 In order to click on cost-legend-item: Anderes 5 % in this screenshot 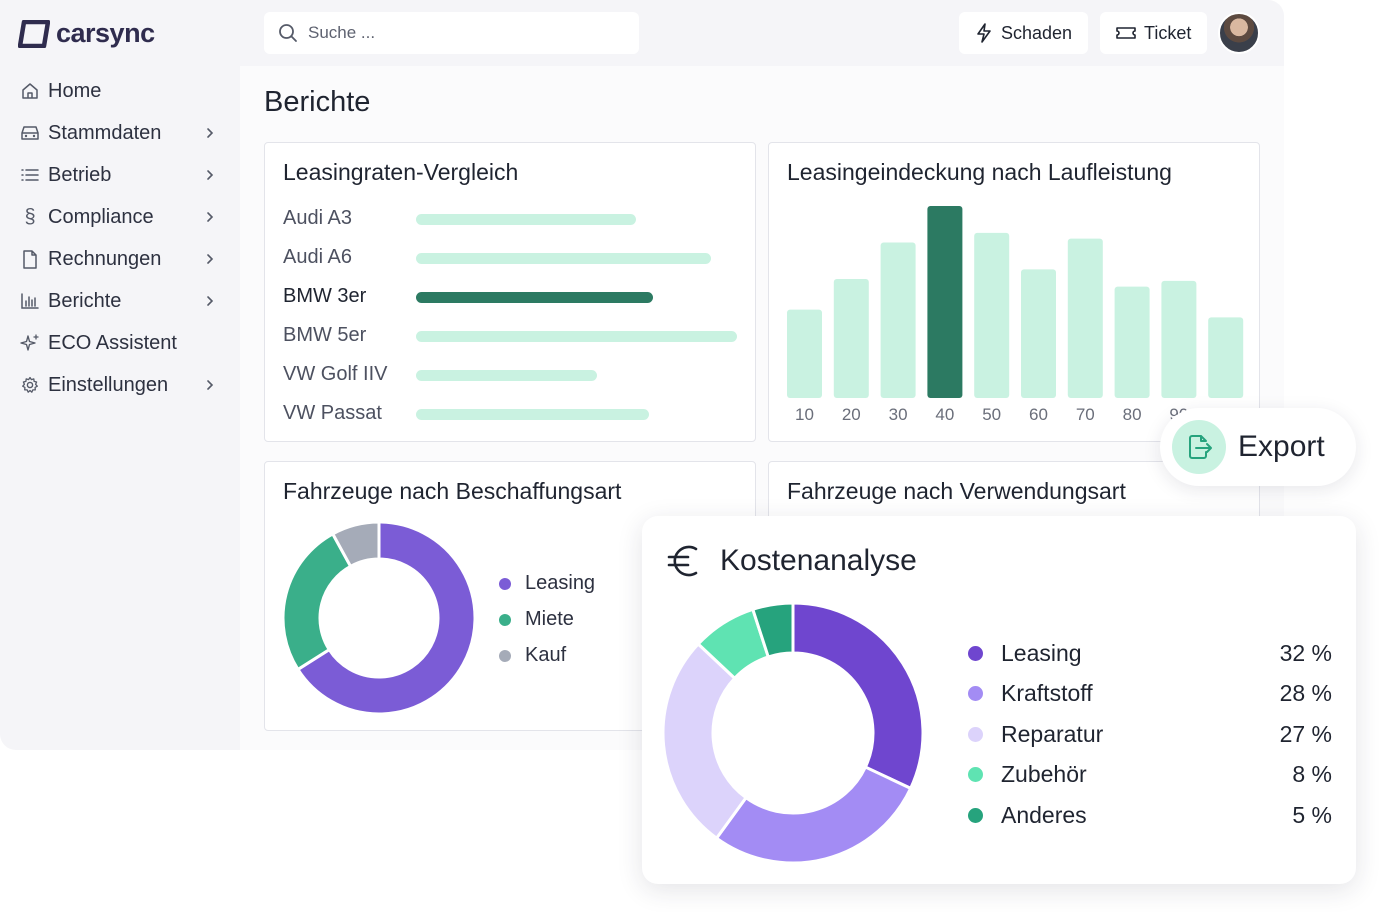, I will do `click(1150, 815)`.